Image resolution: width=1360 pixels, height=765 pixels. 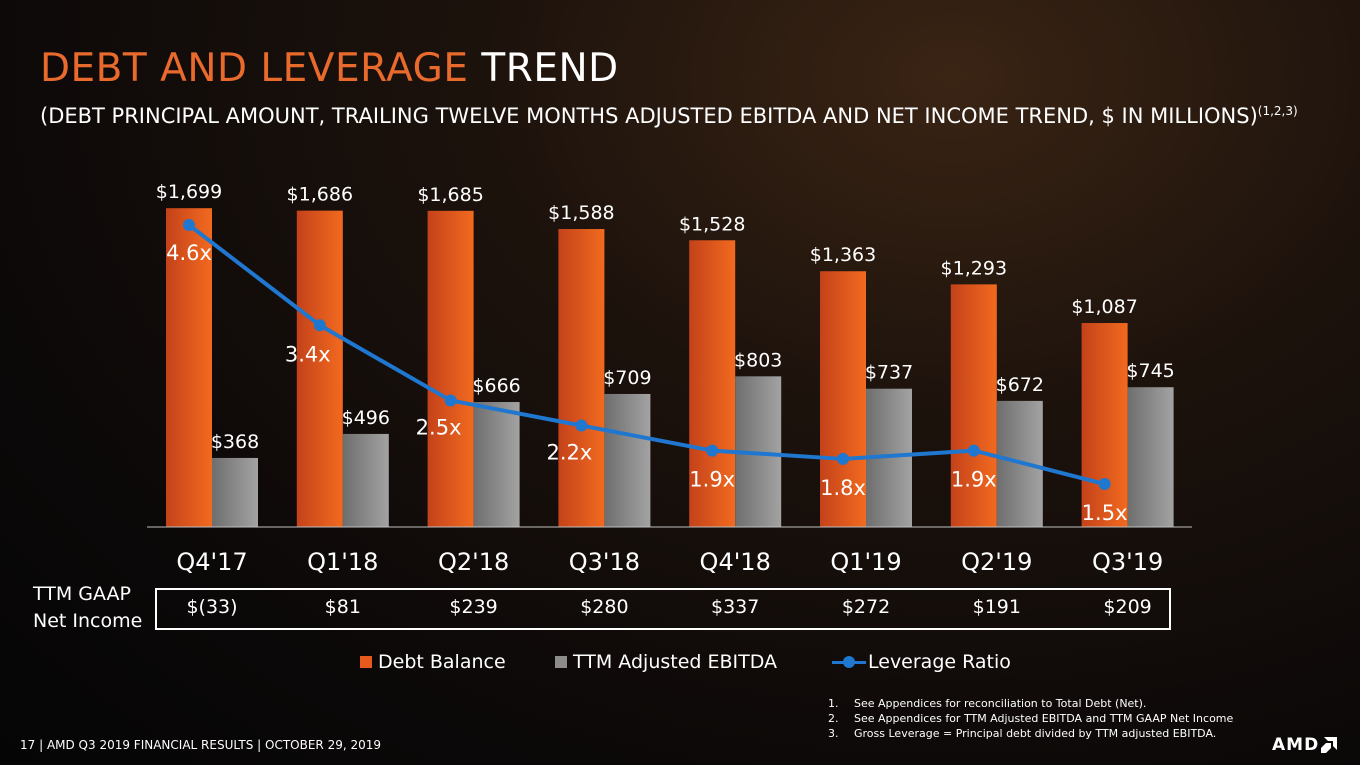 What do you see at coordinates (996, 562) in the screenshot?
I see `x-tick-label: Q2'19` at bounding box center [996, 562].